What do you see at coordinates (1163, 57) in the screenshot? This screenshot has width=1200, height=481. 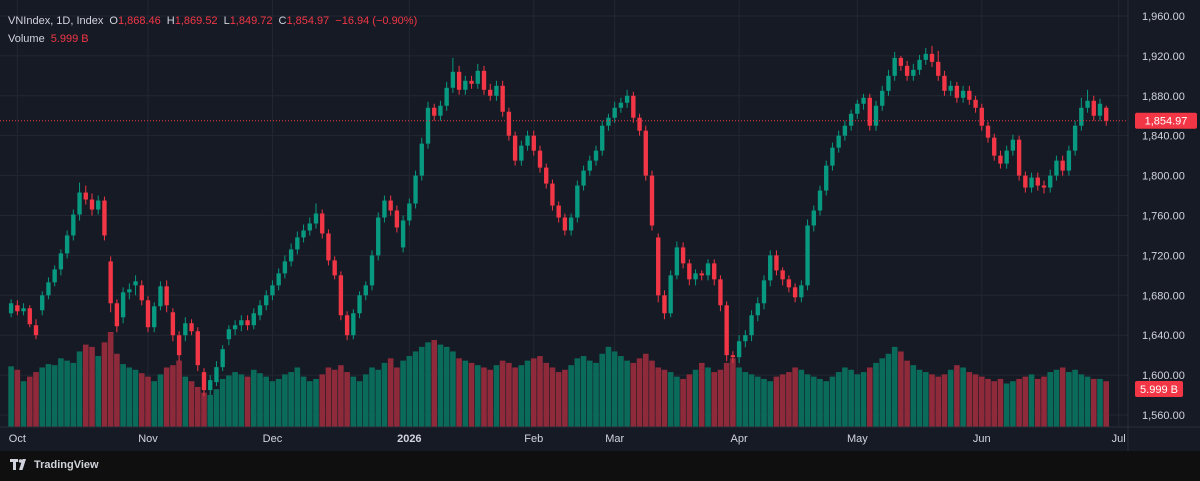 I see `price-tick-label: 1,920.00` at bounding box center [1163, 57].